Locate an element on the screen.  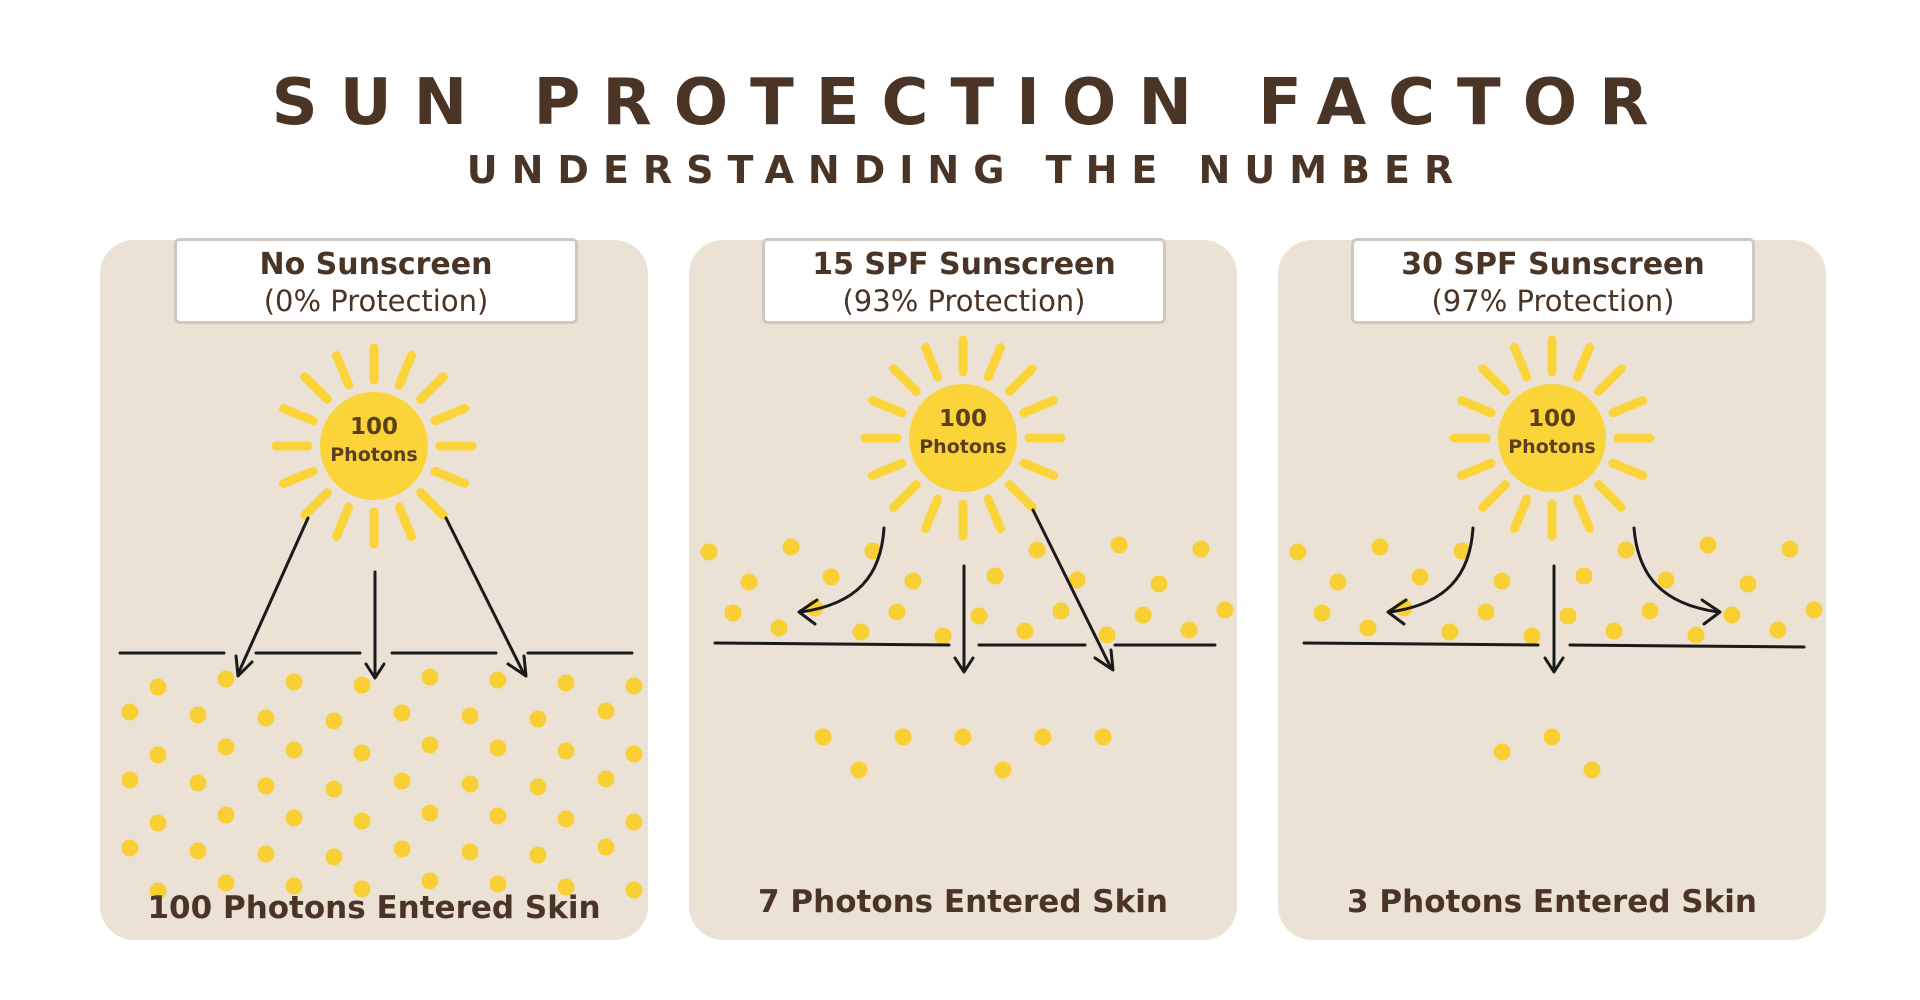
page-subtitle: UNDERSTANDING THE NUMBER is located at coordinates (967, 170).